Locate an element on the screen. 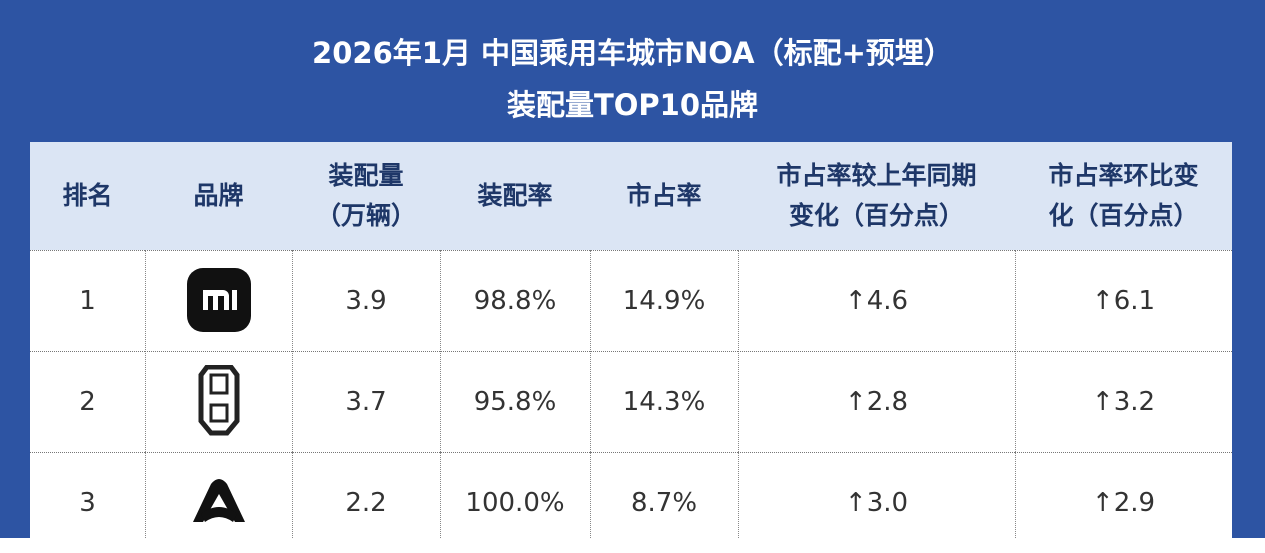  header-line: 品牌 is located at coordinates (218, 195).